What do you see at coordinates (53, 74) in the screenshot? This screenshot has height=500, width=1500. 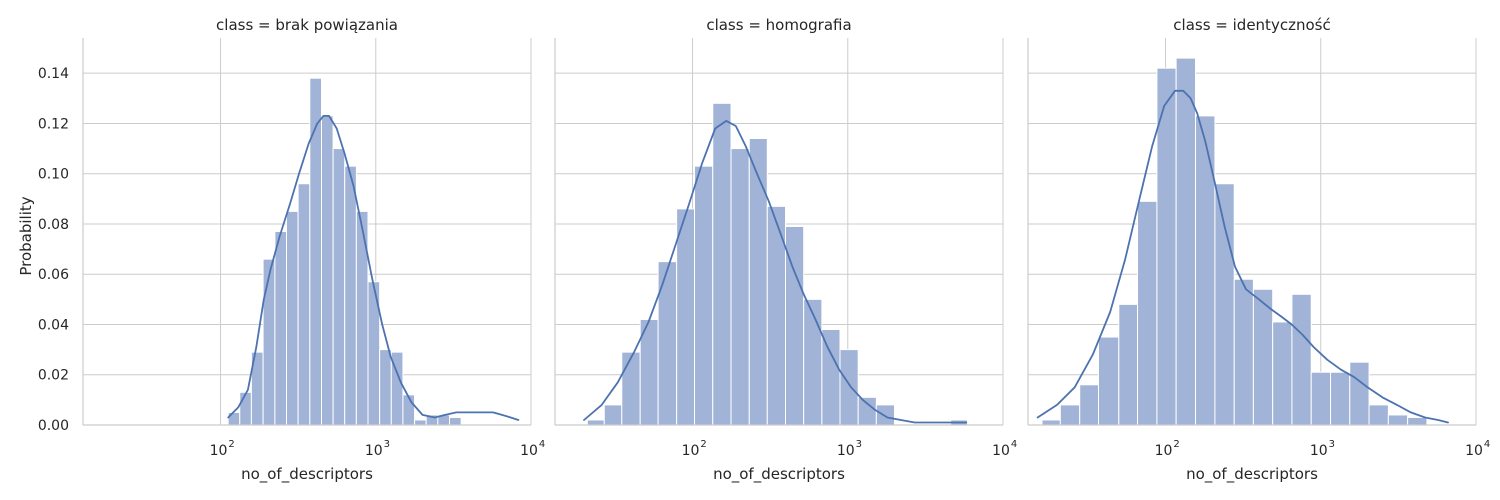 I see `y-tick-label: 0.14` at bounding box center [53, 74].